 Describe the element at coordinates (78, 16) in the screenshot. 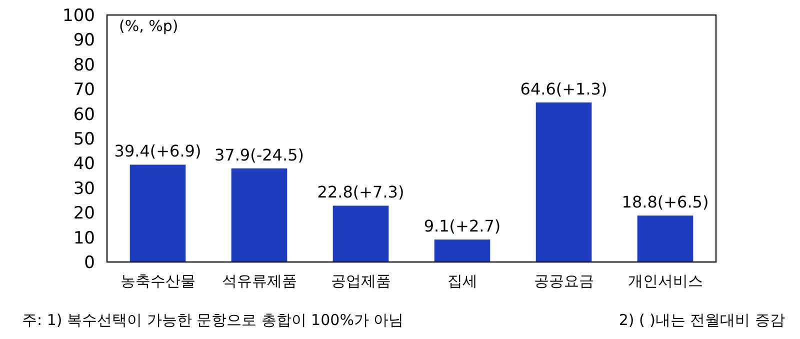

I see `y-tick-label: 100` at that location.